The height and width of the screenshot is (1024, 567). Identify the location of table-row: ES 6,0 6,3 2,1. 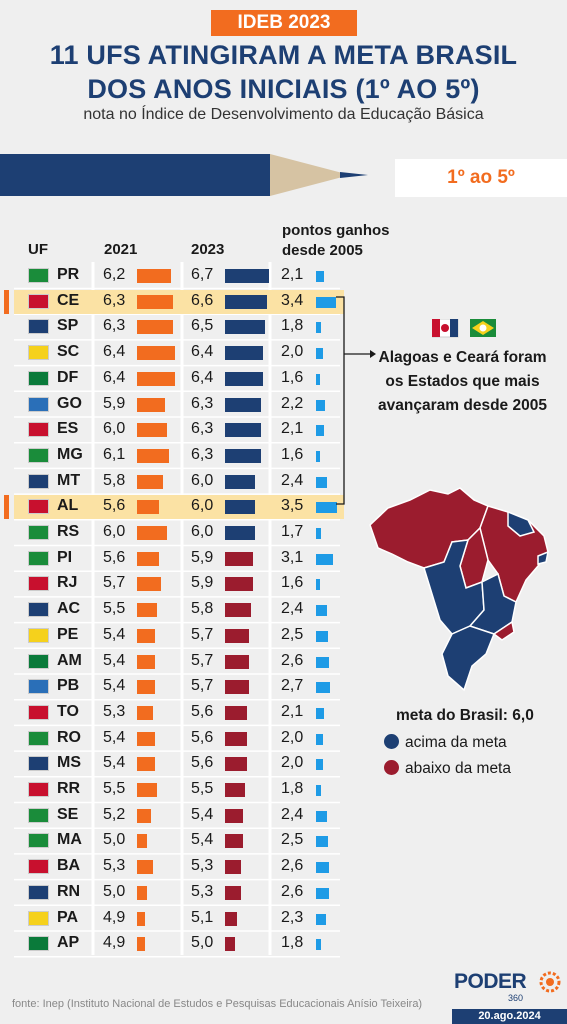
(170, 430).